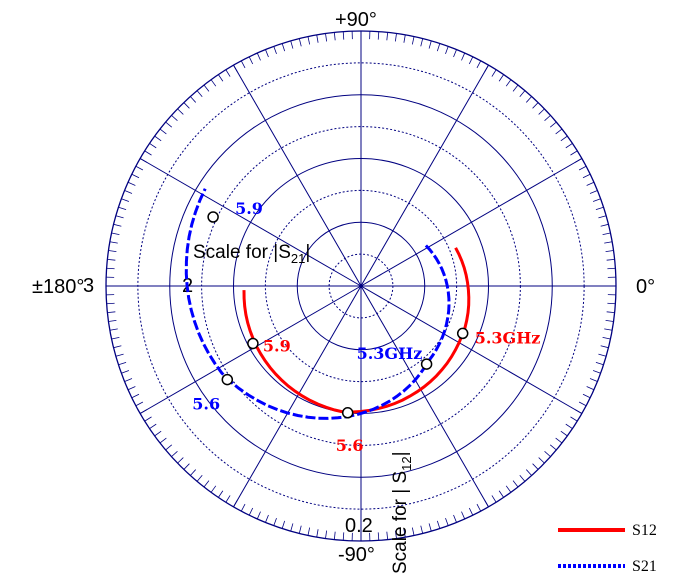 The width and height of the screenshot is (680, 574). I want to click on freq-label-s21: 5.6, so click(206, 404).